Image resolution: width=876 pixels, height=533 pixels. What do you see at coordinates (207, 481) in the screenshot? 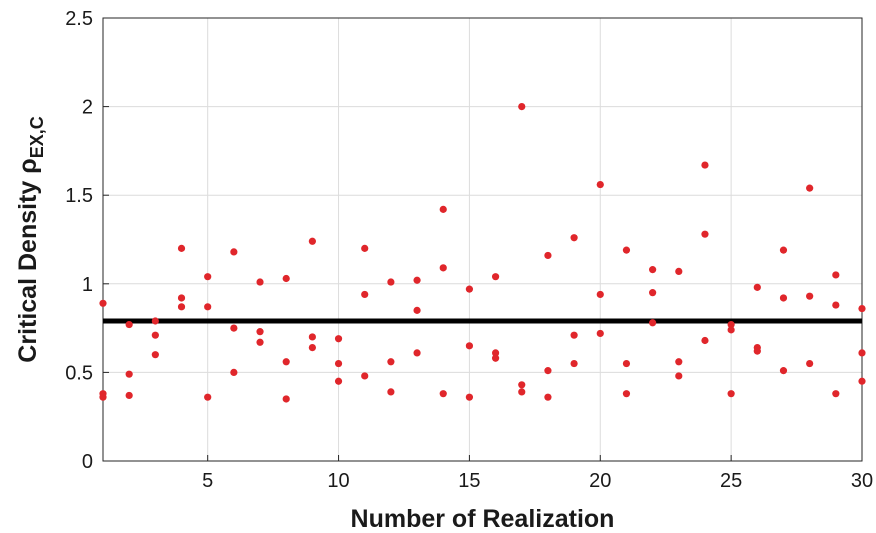
I see `x-tick-label: 5` at bounding box center [207, 481].